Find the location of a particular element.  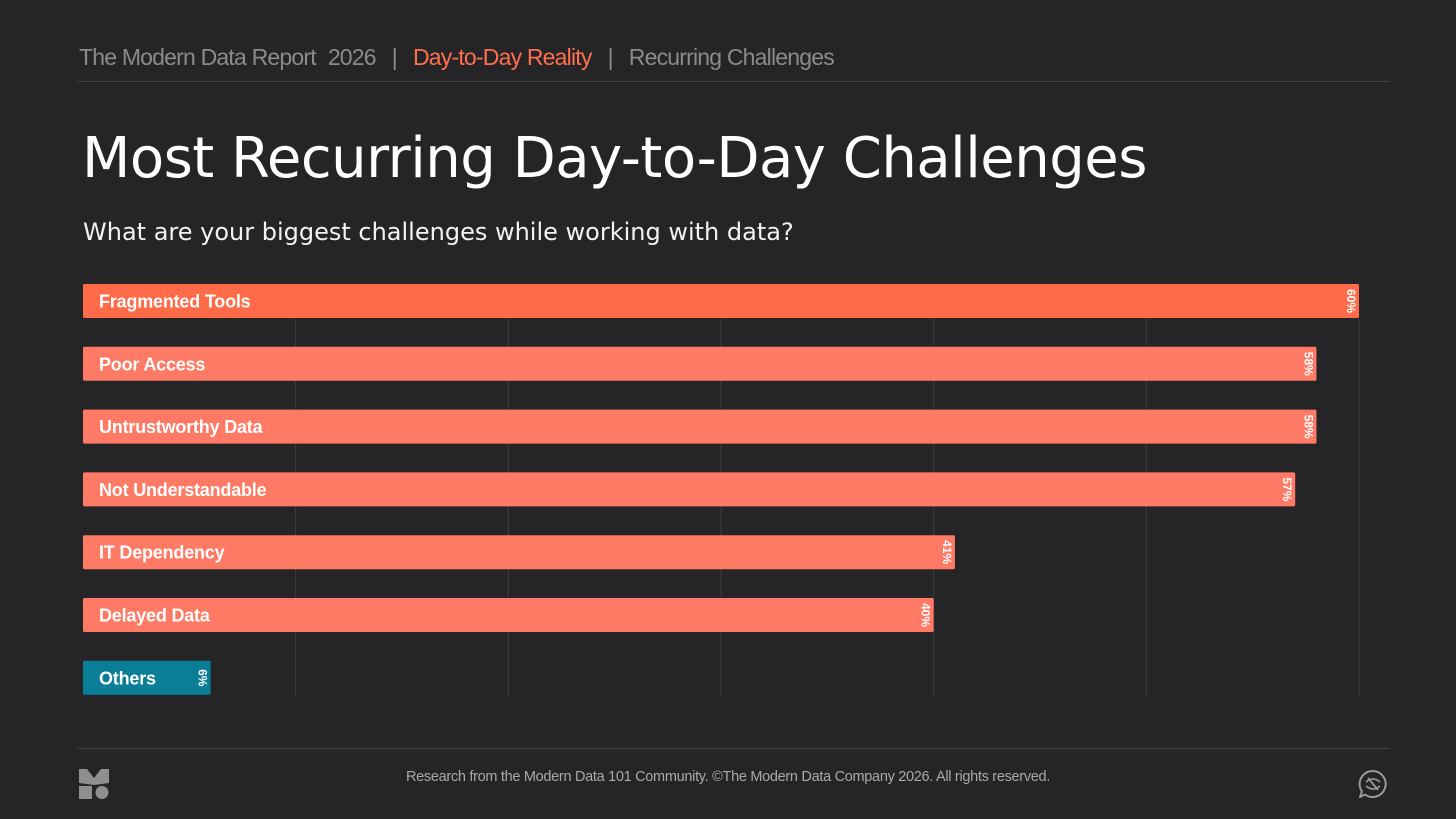

bar-group: Poor Access 58% is located at coordinates (700, 363).